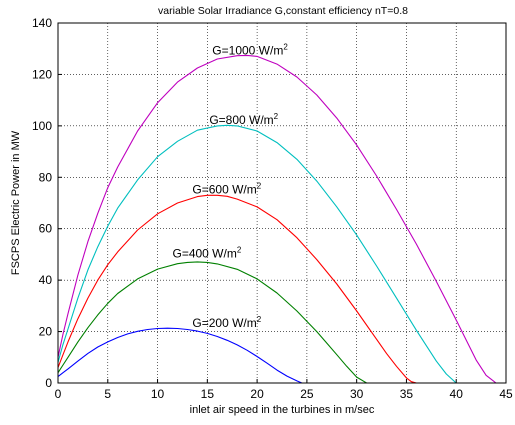  What do you see at coordinates (58, 394) in the screenshot?
I see `x-tick-label: 0` at bounding box center [58, 394].